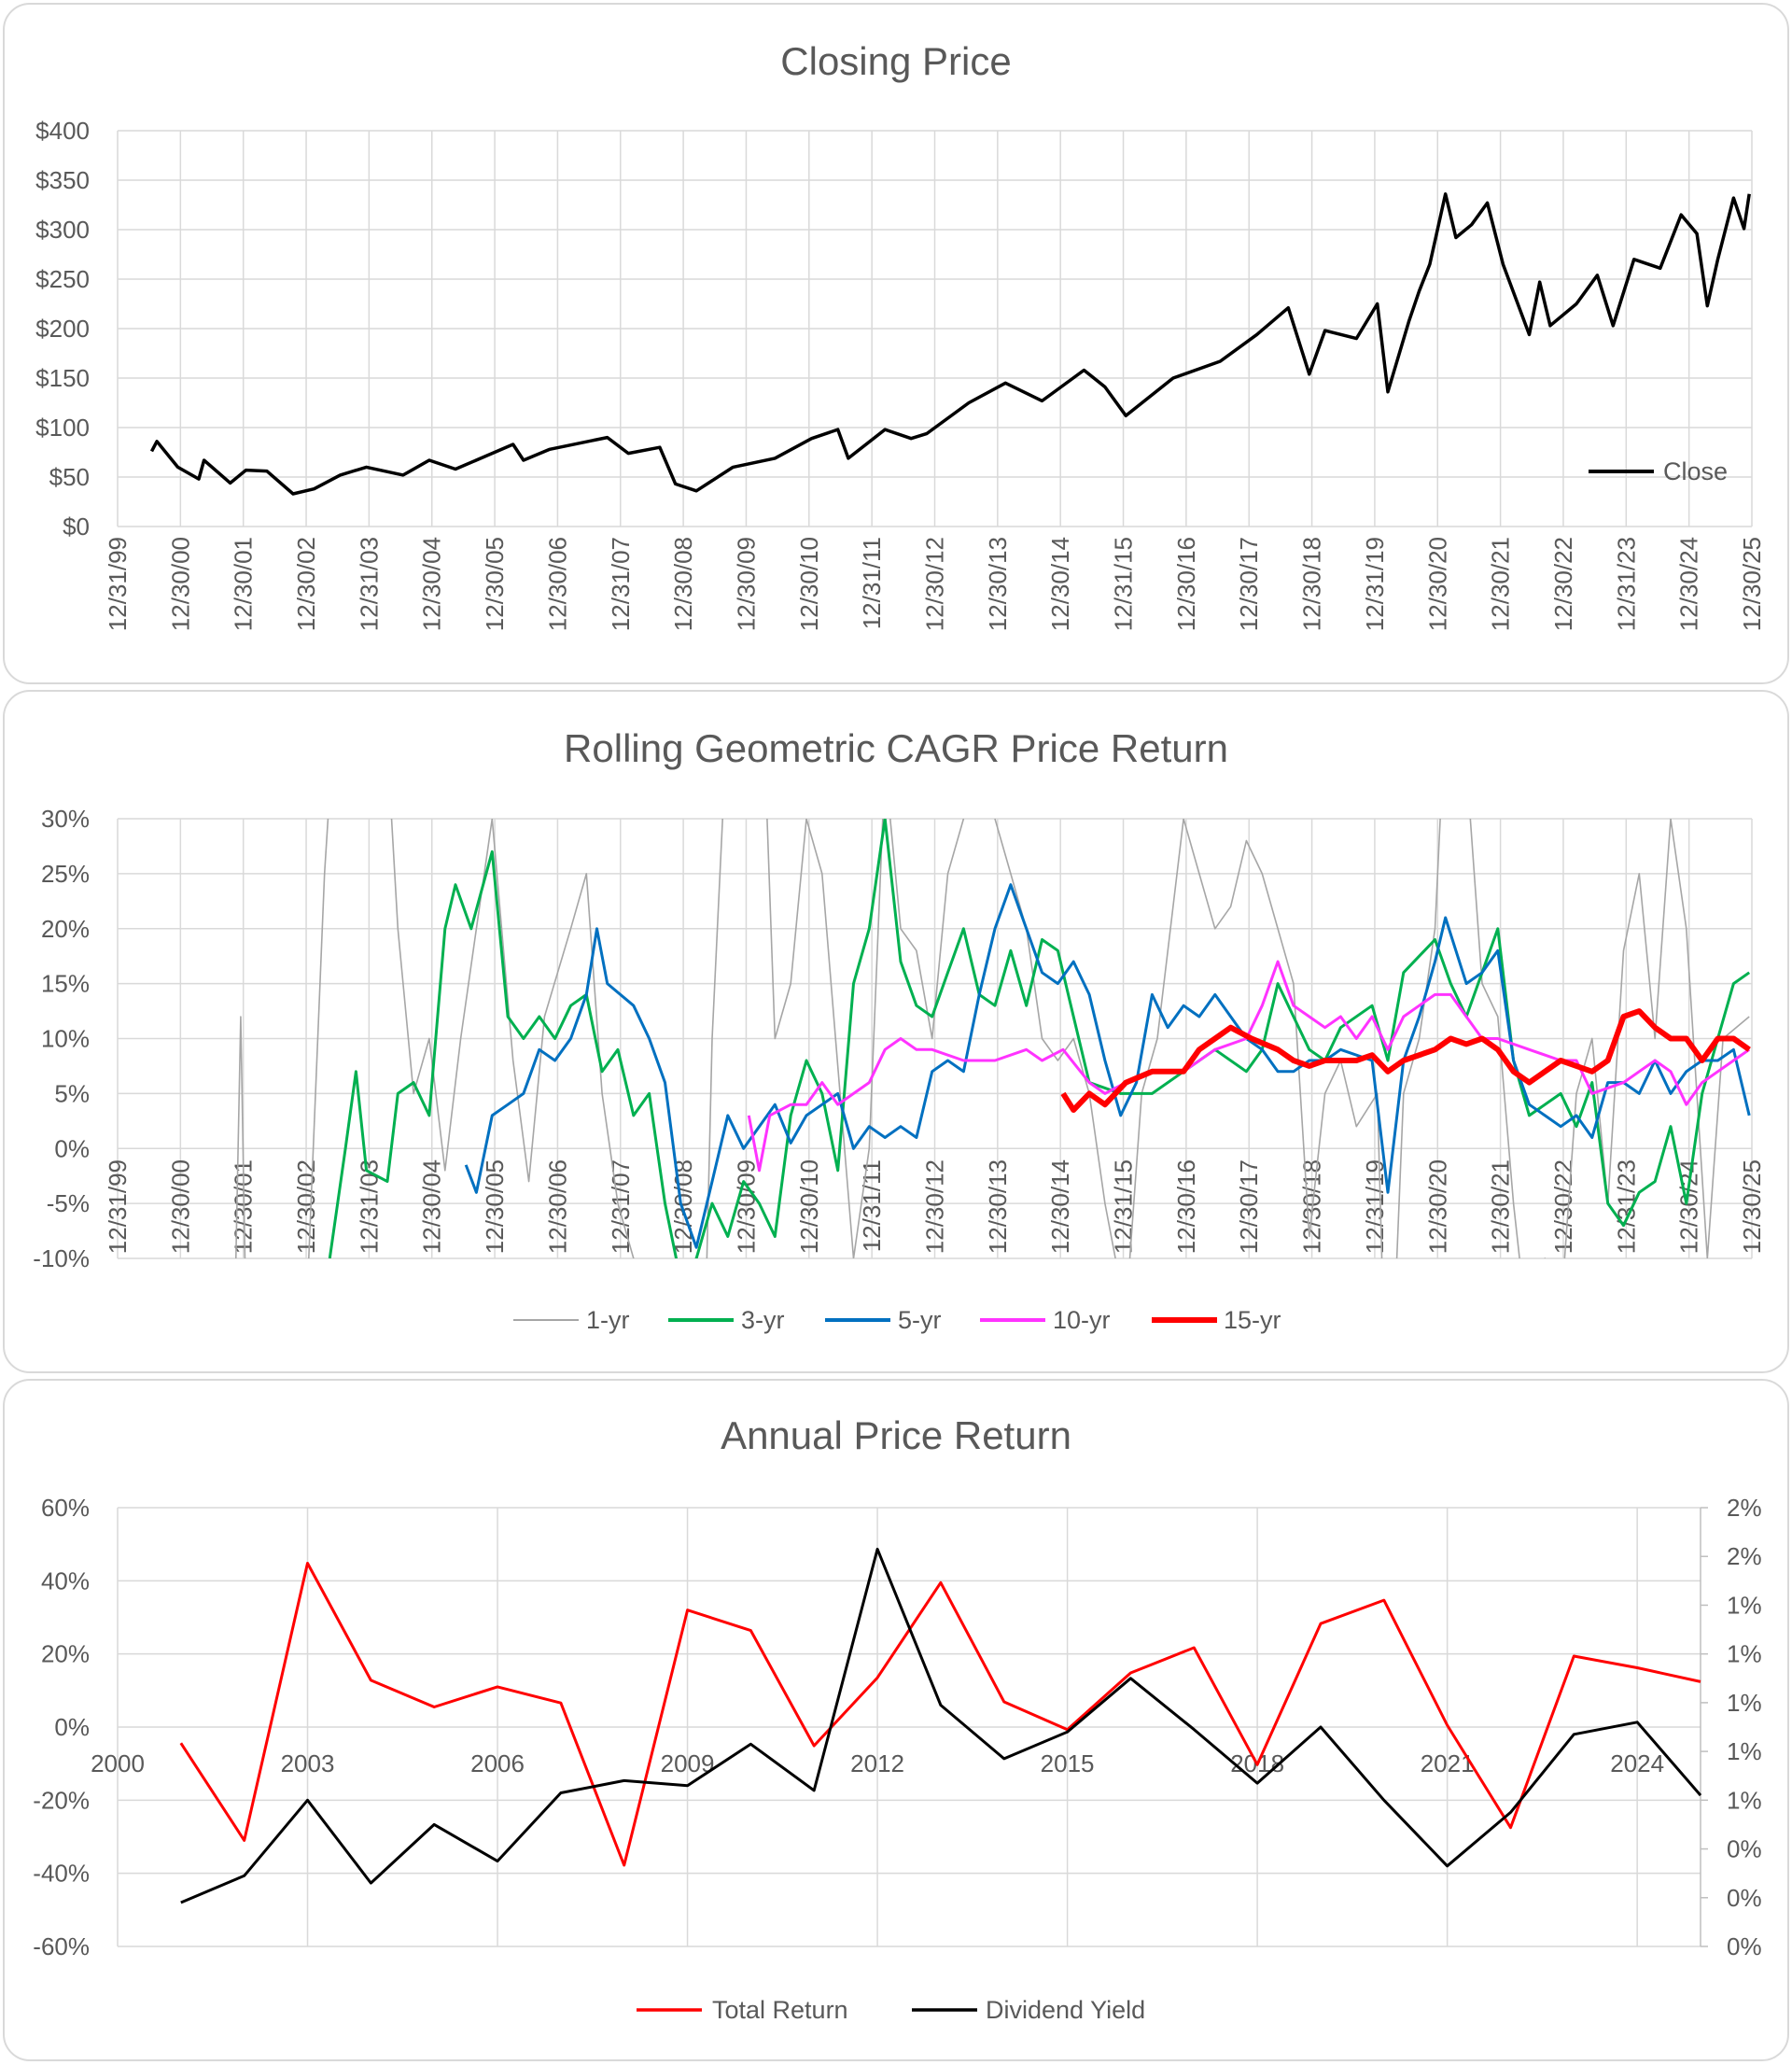 This screenshot has width=1792, height=2065. I want to click on y-tick-label: -20%, so click(61, 1800).